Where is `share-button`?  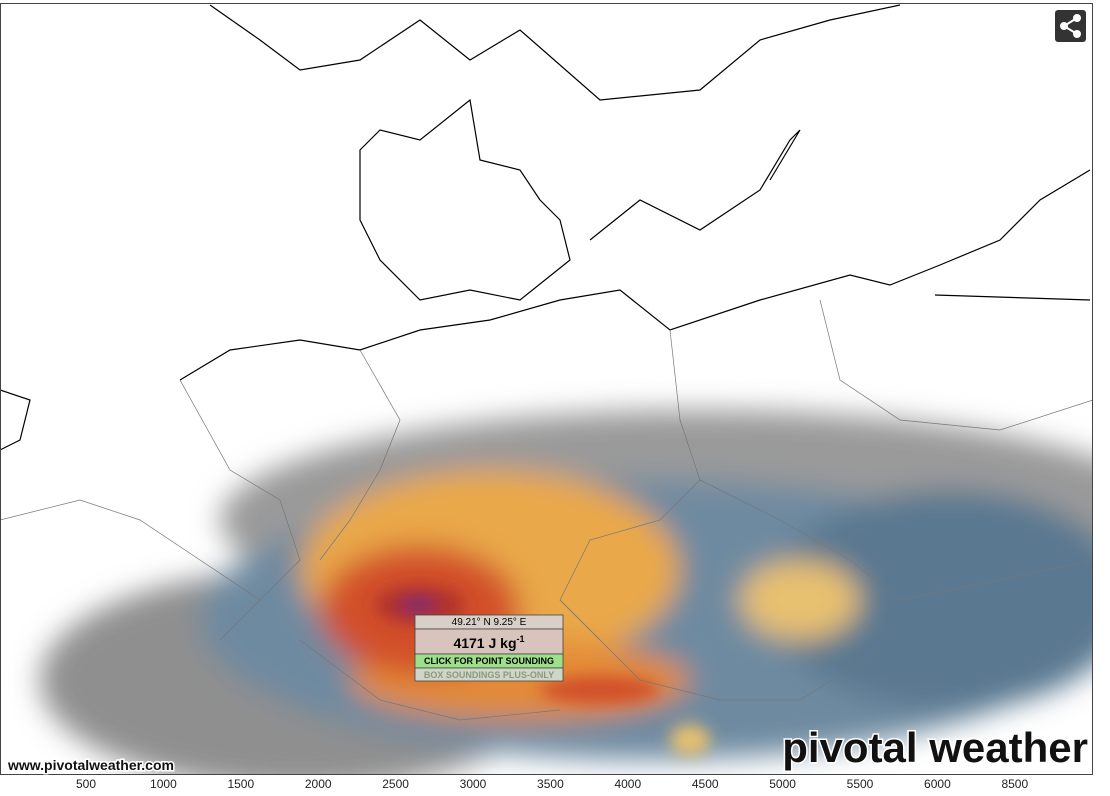
share-button is located at coordinates (1070, 26).